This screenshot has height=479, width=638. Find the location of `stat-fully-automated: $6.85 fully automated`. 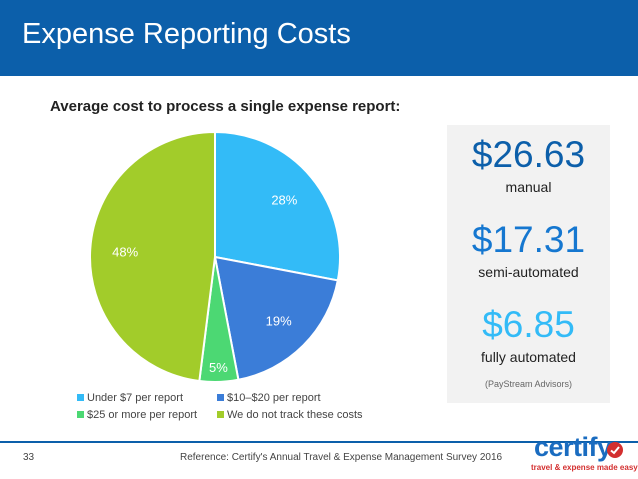

stat-fully-automated: $6.85 fully automated is located at coordinates (528, 335).